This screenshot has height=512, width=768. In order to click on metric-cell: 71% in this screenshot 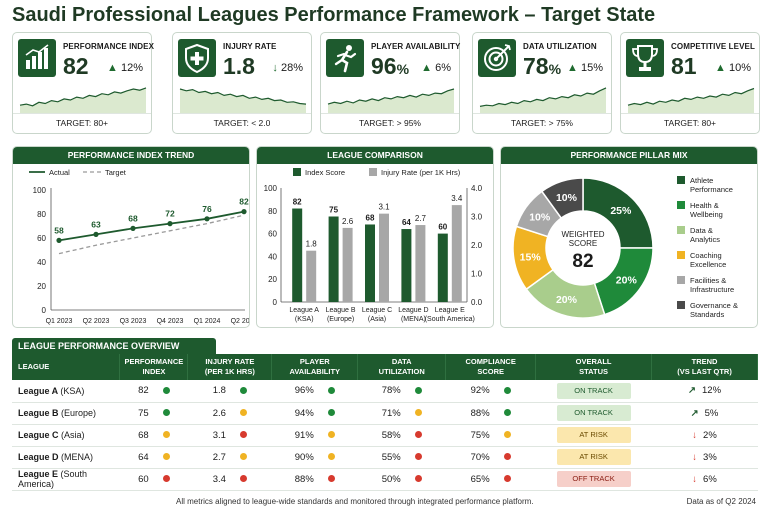, I will do `click(401, 413)`.